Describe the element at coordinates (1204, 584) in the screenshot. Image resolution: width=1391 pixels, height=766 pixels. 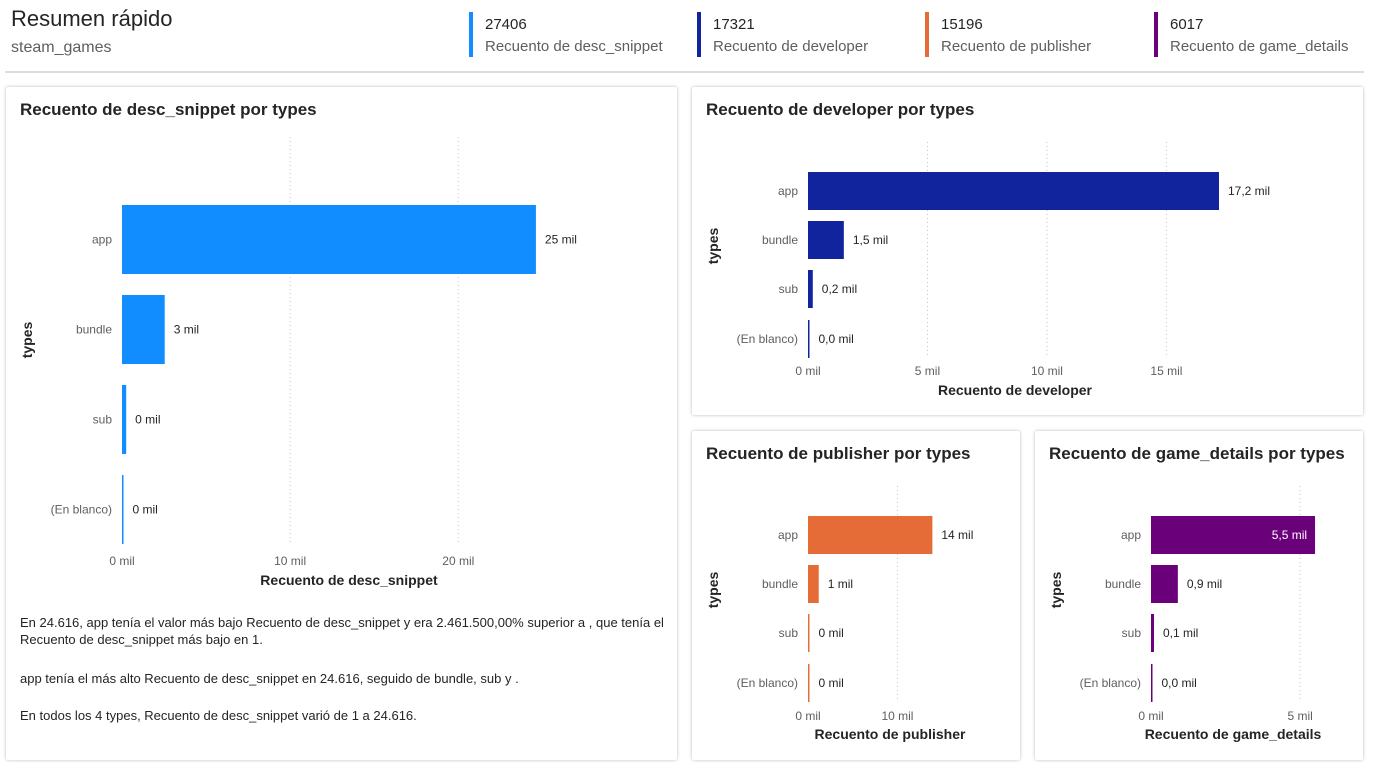
I see `data-label: 0,9 mil` at that location.